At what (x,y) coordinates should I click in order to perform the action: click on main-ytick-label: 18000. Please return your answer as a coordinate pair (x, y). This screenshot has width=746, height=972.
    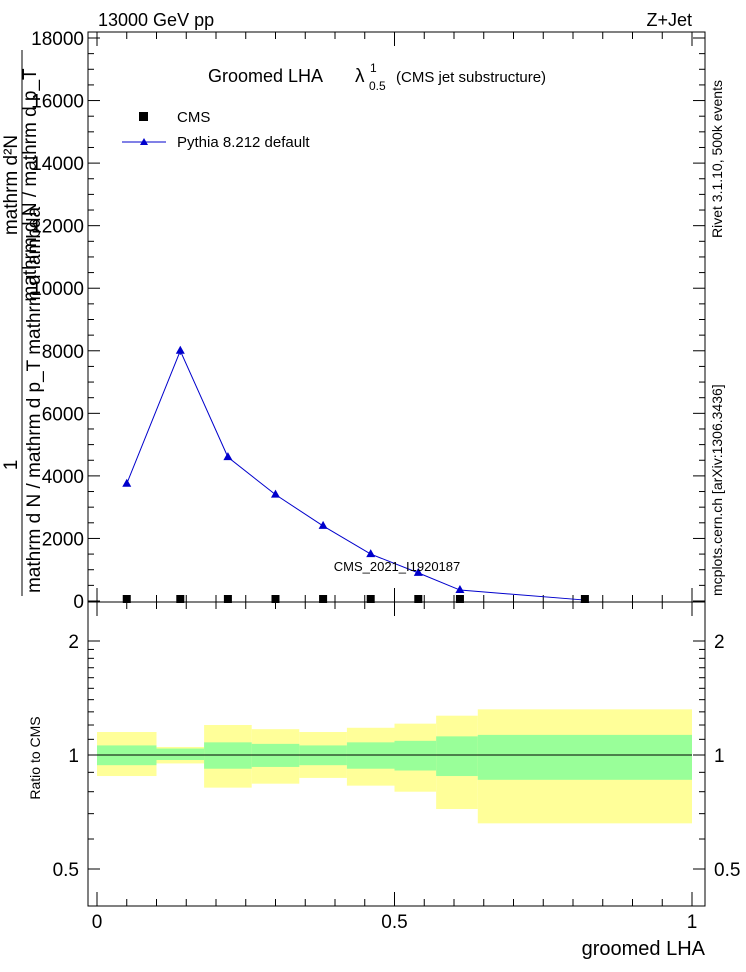
    Looking at the image, I should click on (57, 39).